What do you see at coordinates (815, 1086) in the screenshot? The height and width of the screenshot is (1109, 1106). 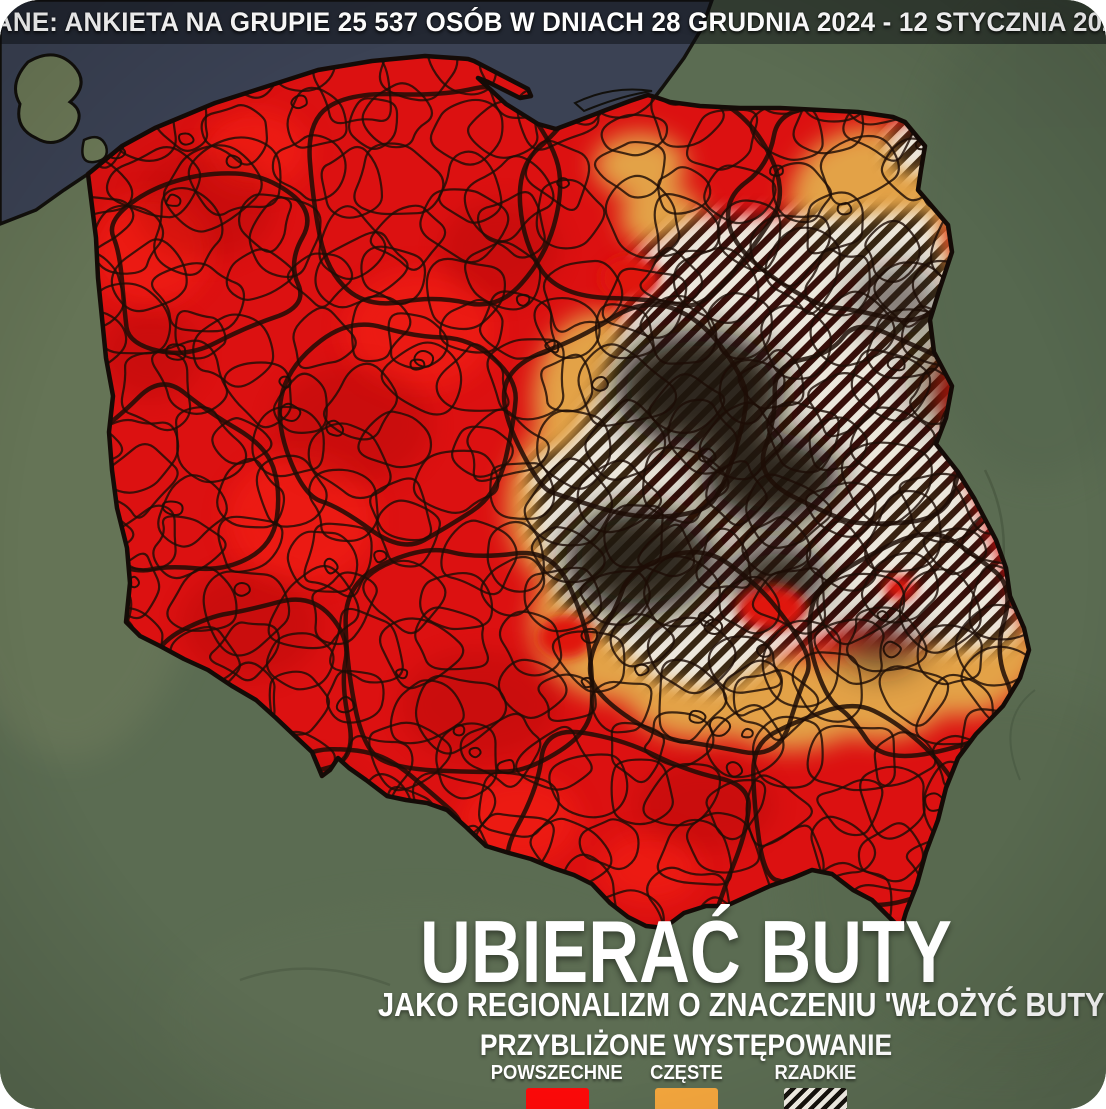 I see `legend-item-rare: RZADKIE` at bounding box center [815, 1086].